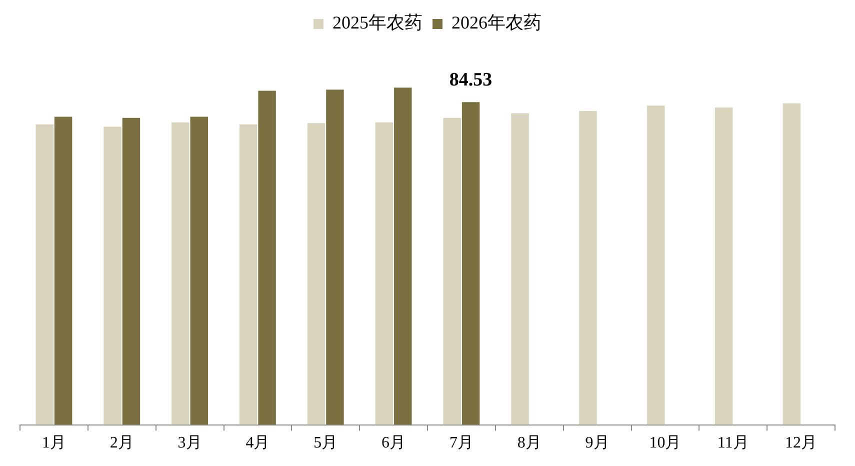 Image resolution: width=855 pixels, height=466 pixels. Describe the element at coordinates (461, 443) in the screenshot. I see `x-tick-label: 7月` at that location.